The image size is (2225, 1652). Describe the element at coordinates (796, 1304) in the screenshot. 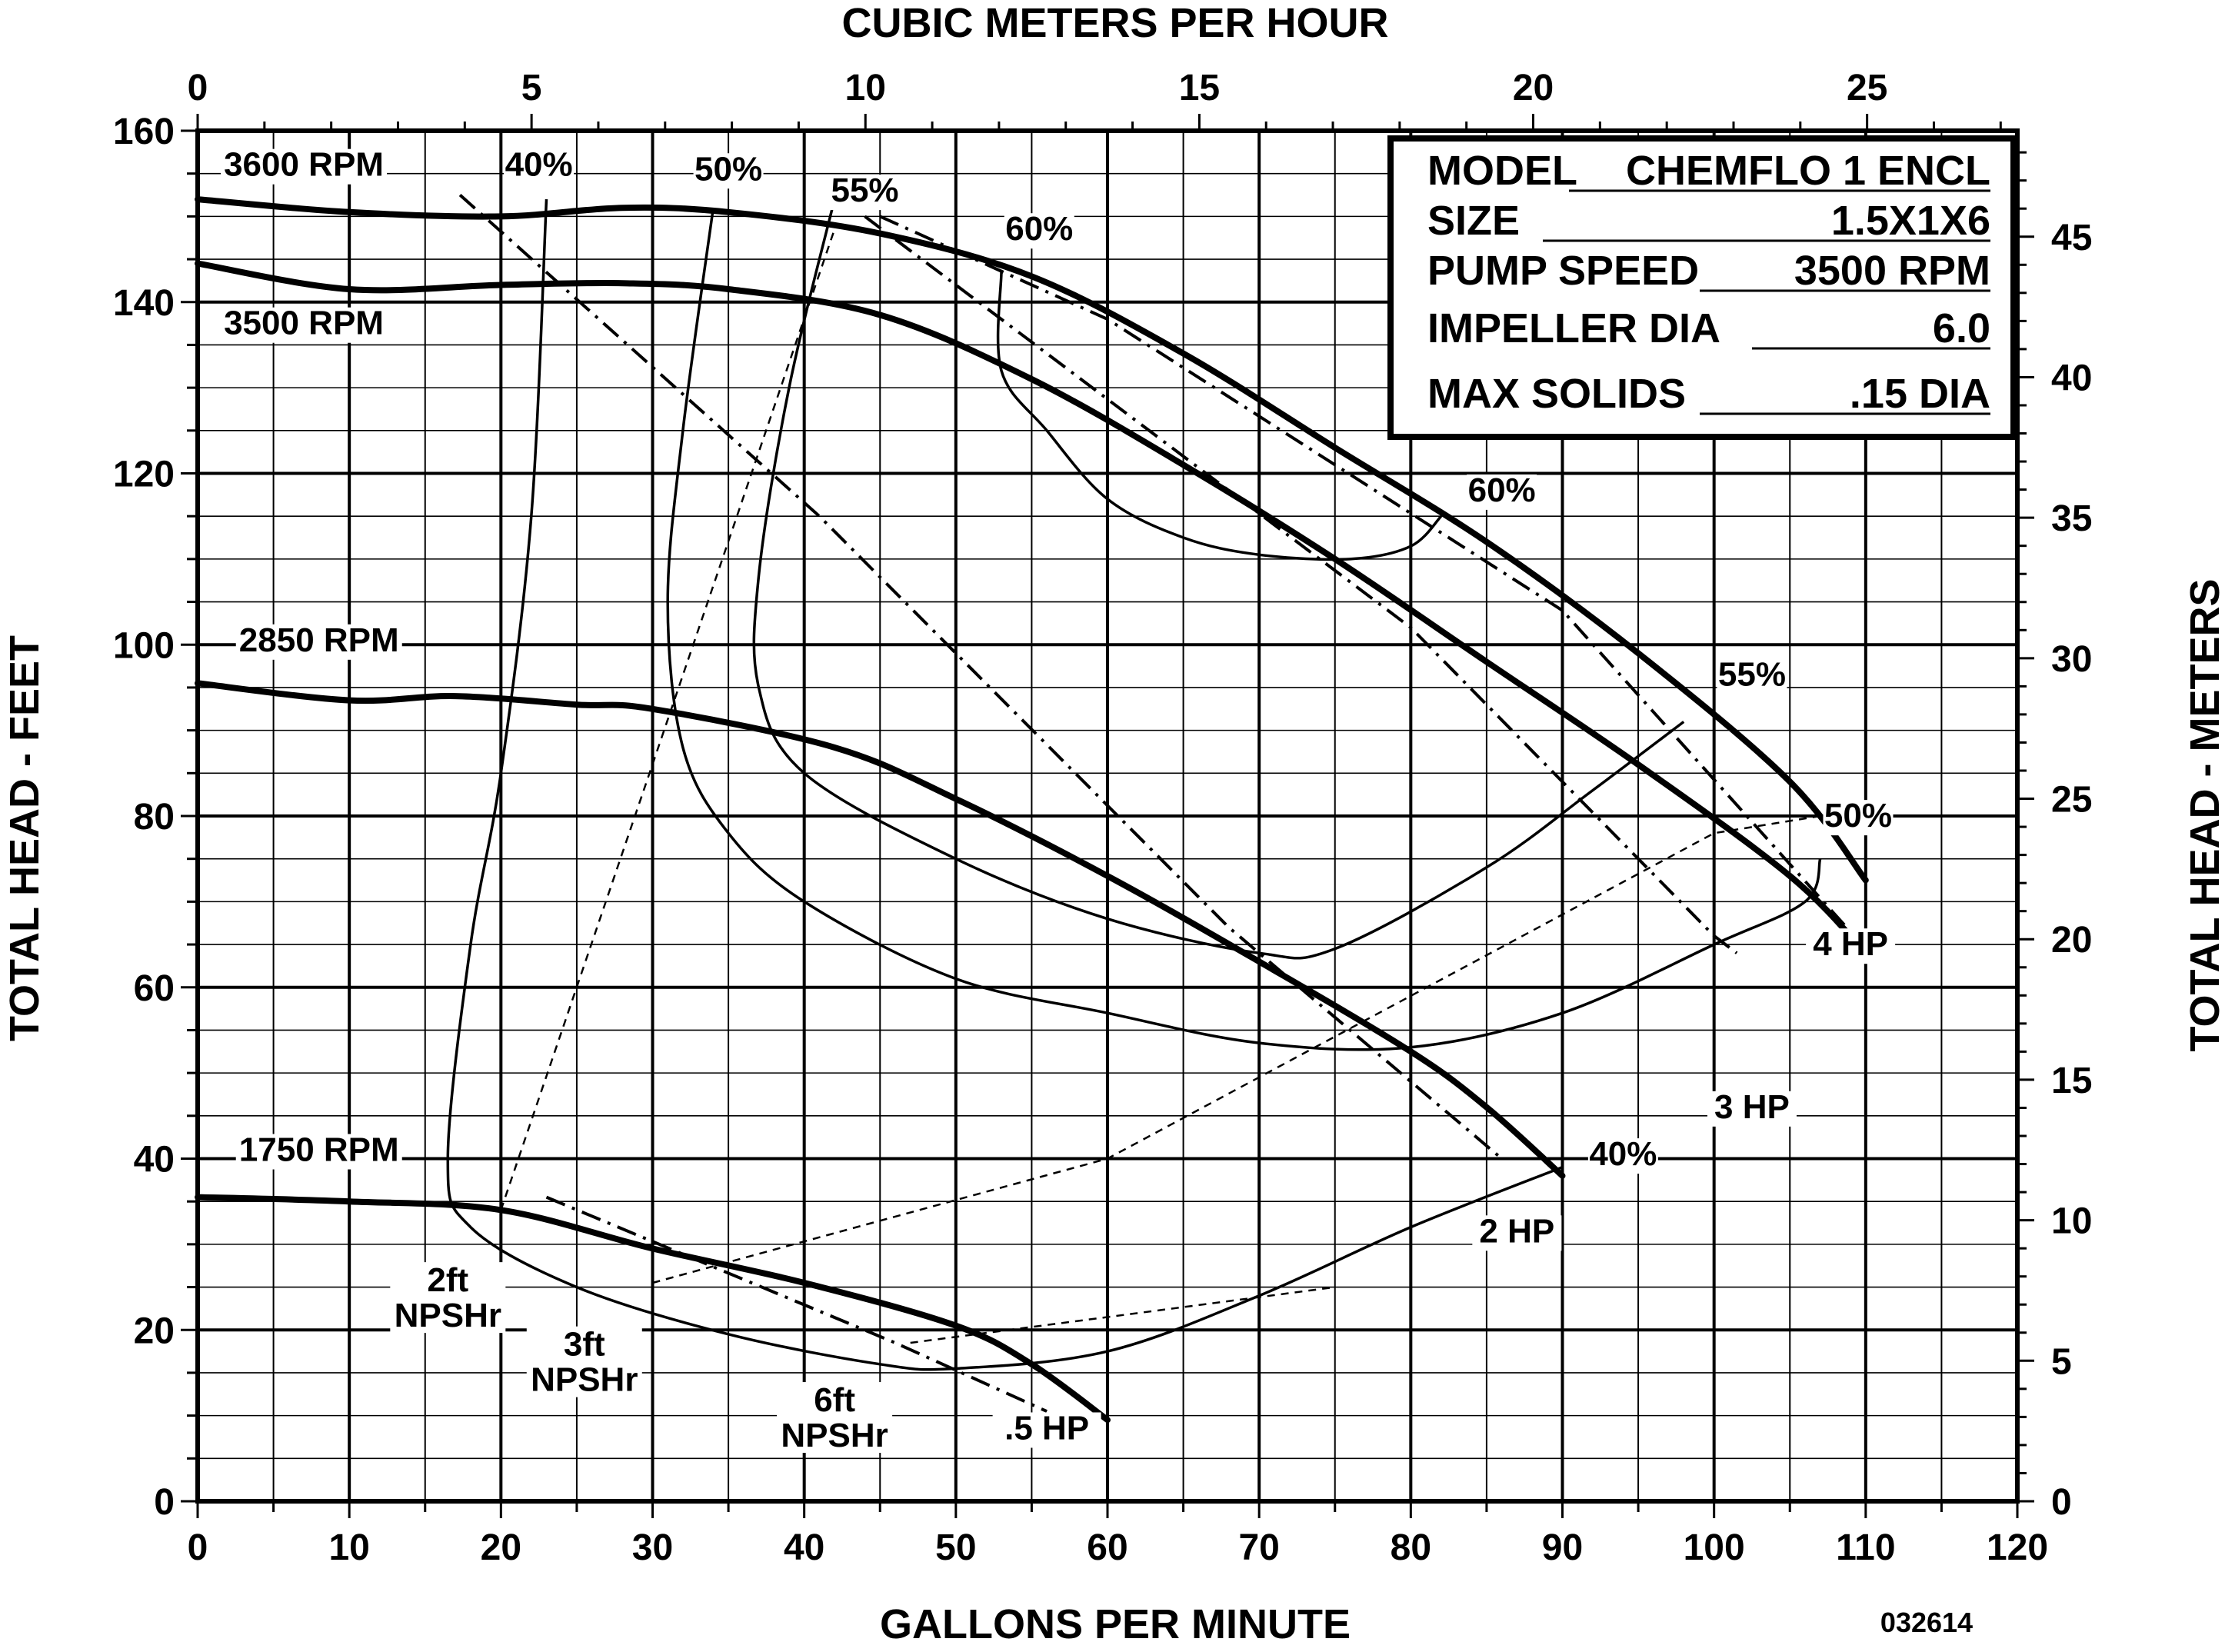

I see `power-line-5-hp` at that location.